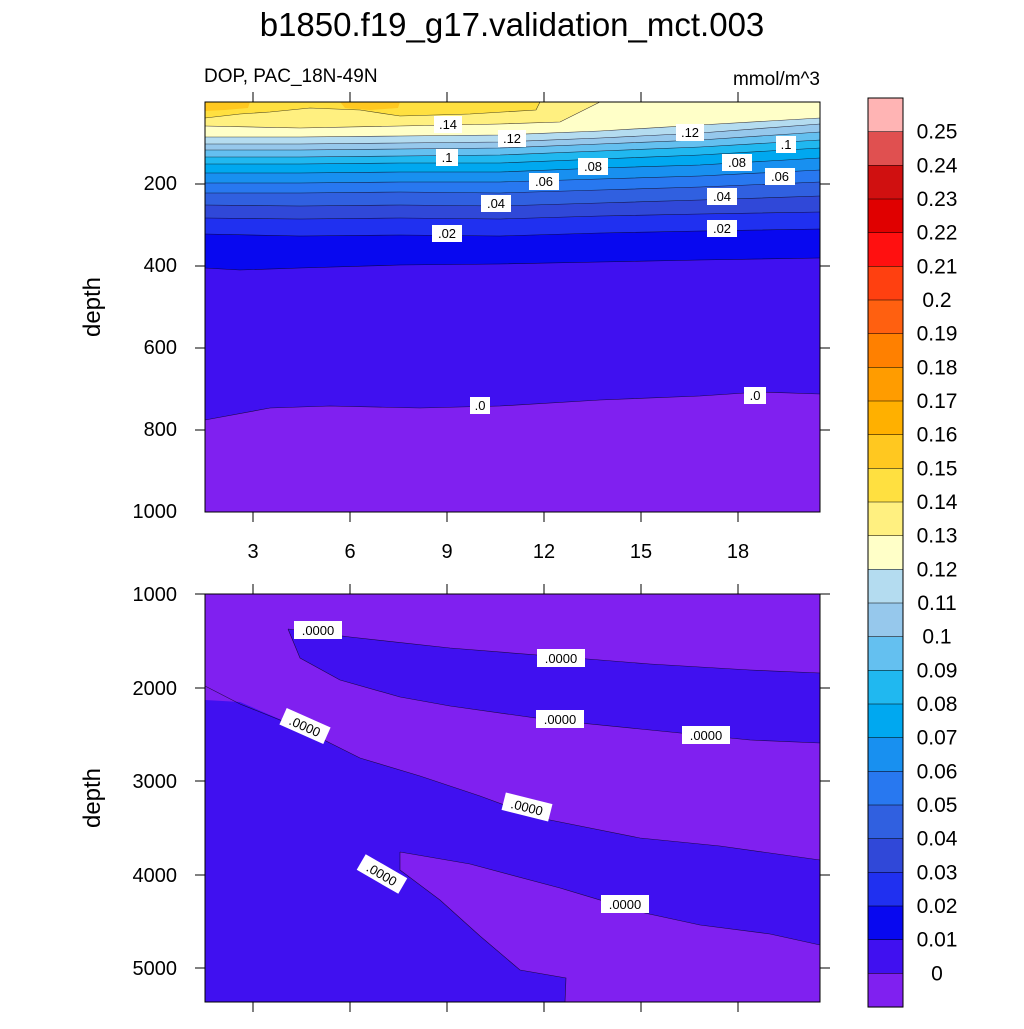 This screenshot has width=1024, height=1029. Describe the element at coordinates (291, 76) in the screenshot. I see `top-left-label: DOP, PAC_18N-49N` at that location.